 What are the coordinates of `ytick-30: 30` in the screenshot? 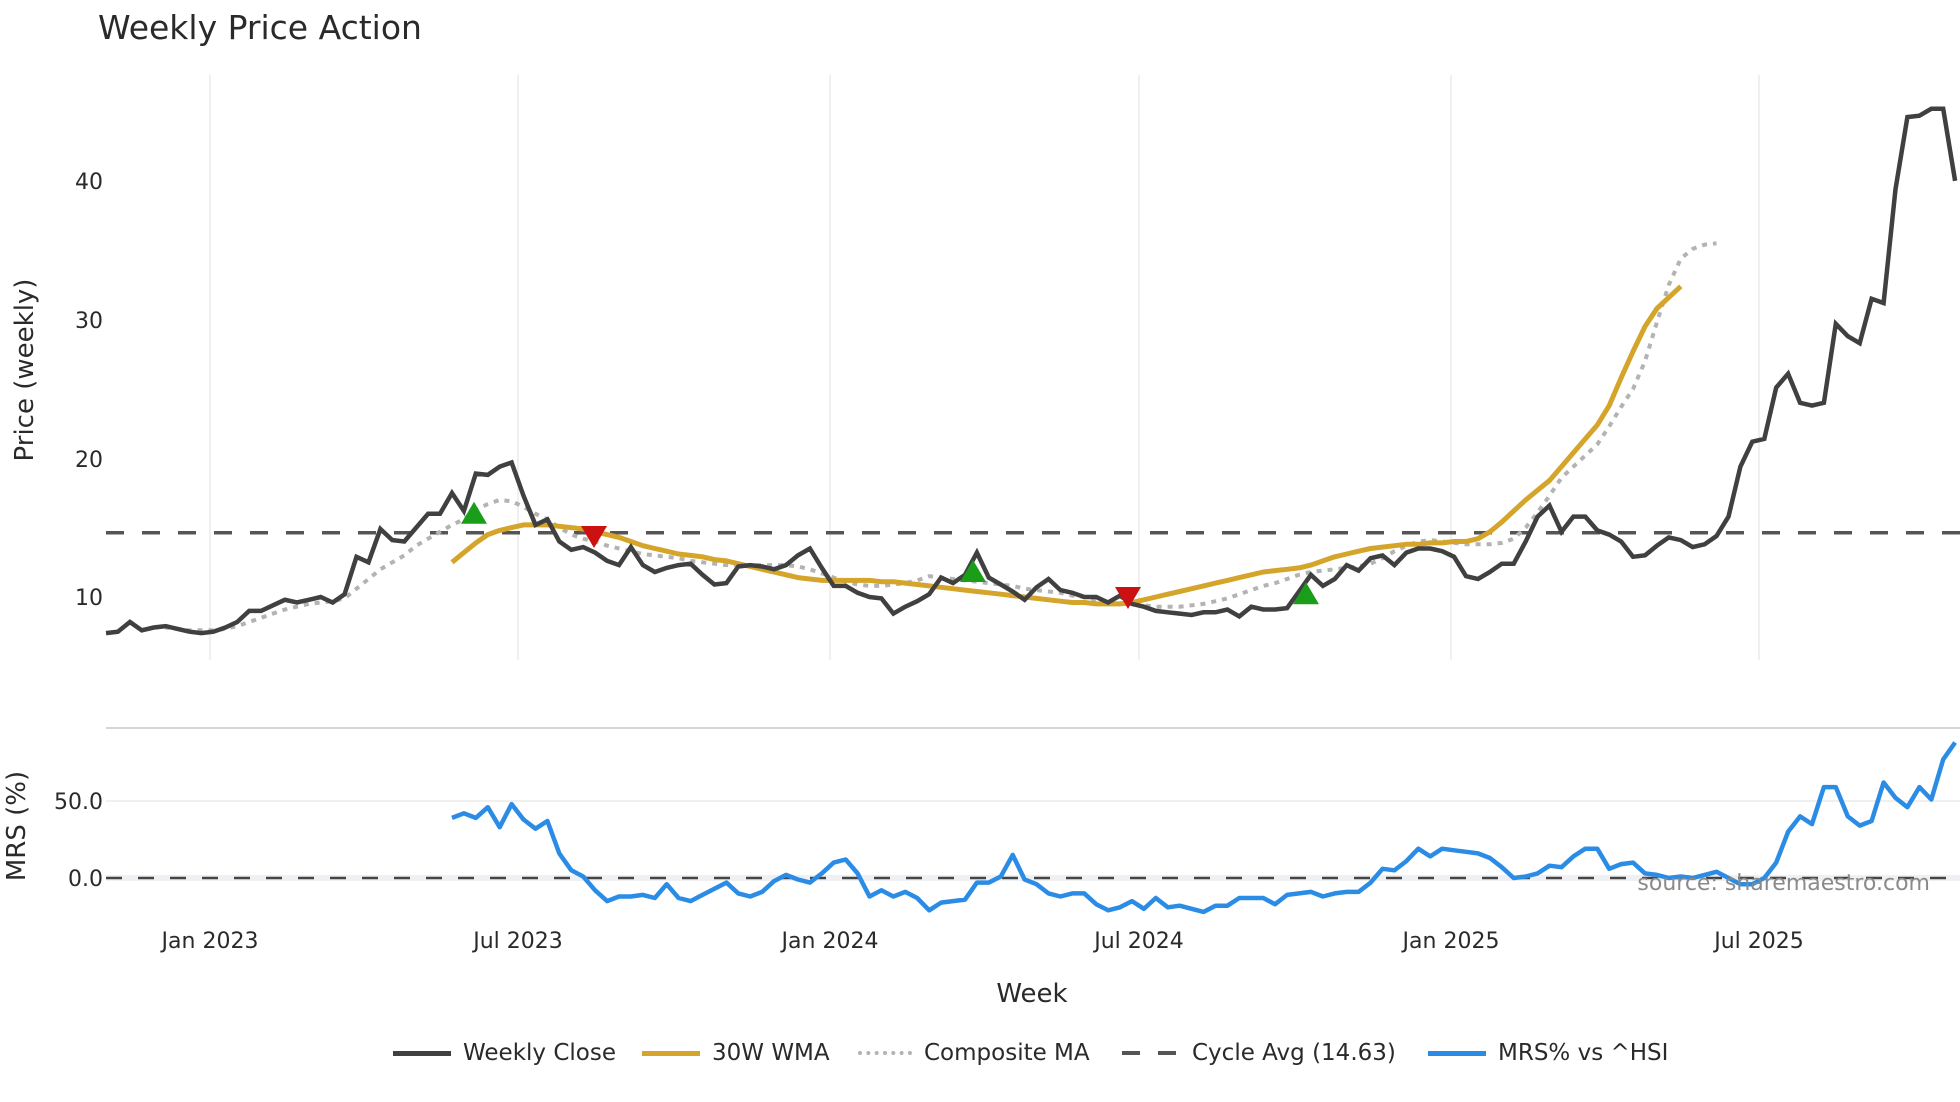 It's located at (89, 321).